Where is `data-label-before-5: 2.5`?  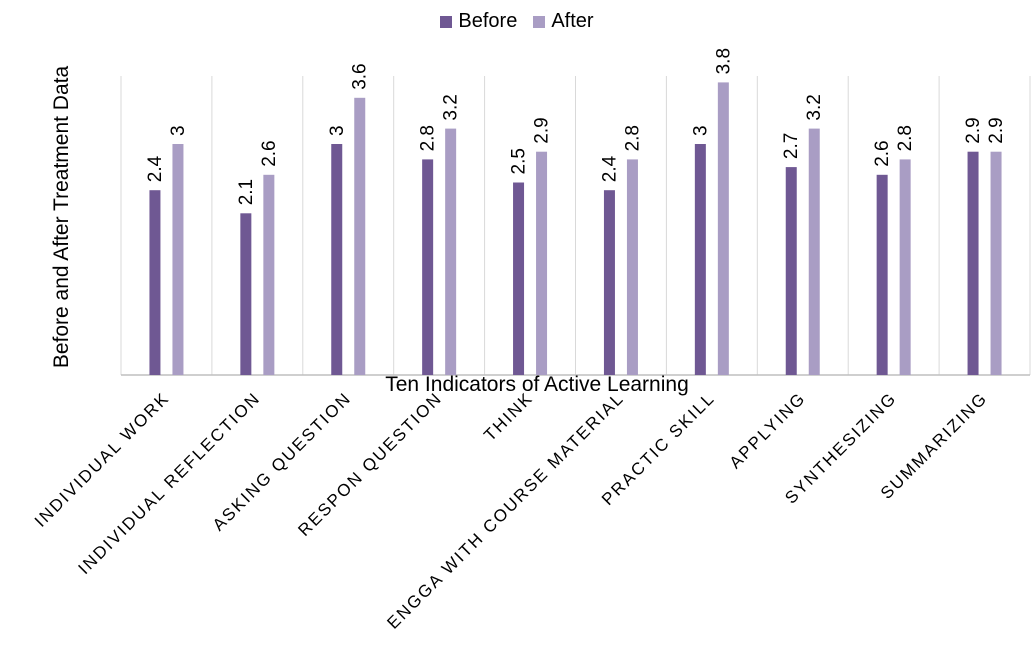 data-label-before-5: 2.5 is located at coordinates (519, 161).